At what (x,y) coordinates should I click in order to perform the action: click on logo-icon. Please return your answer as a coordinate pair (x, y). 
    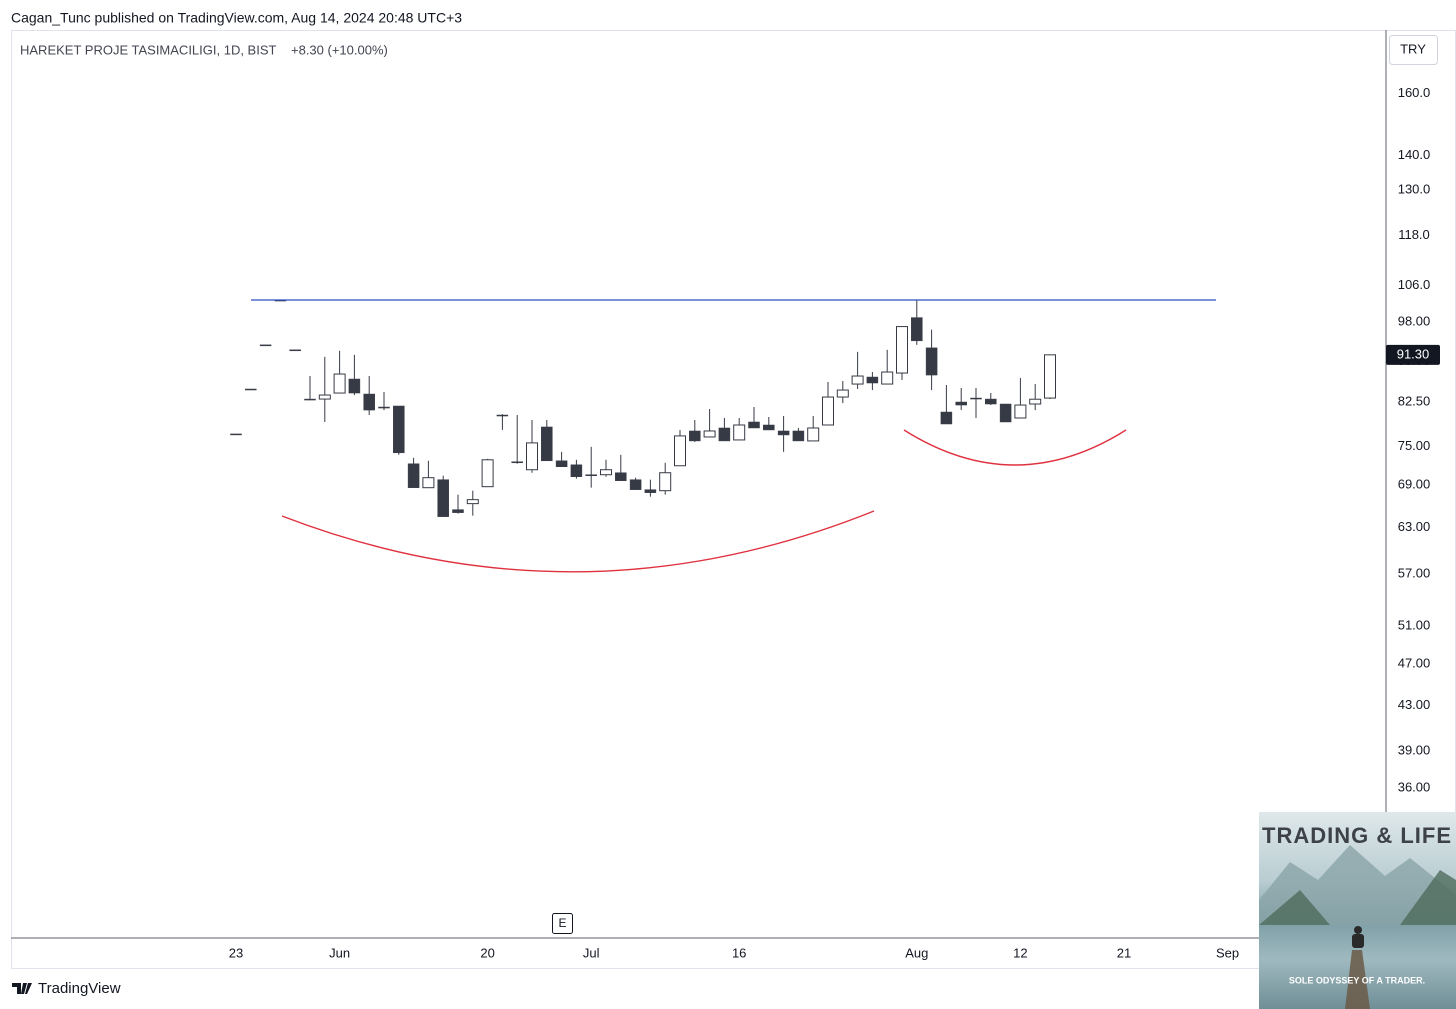
    Looking at the image, I should click on (22, 988).